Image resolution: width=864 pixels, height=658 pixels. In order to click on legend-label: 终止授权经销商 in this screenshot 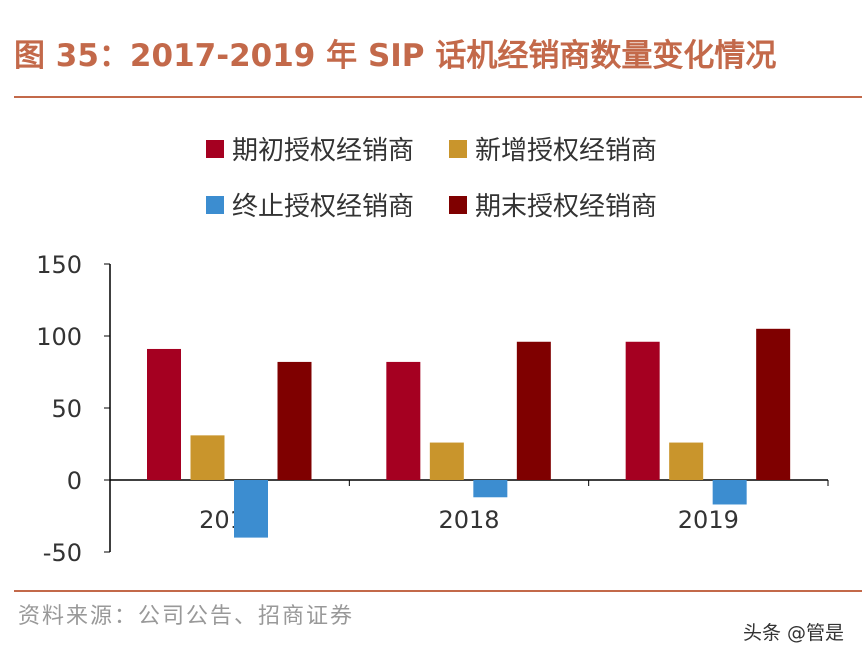, I will do `click(323, 207)`.